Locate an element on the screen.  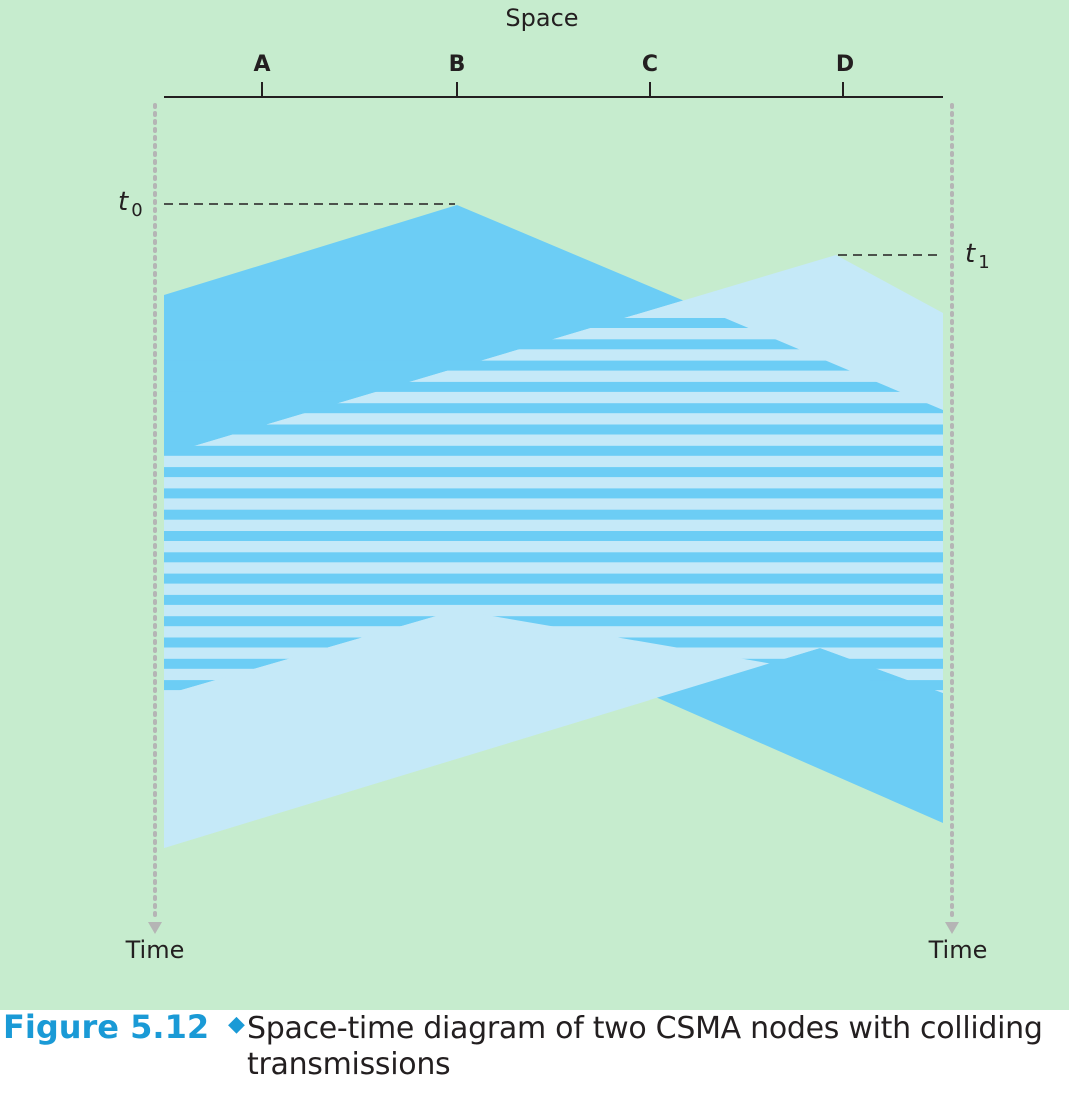
diamond-icon: ◆ is located at coordinates (236, 1024).